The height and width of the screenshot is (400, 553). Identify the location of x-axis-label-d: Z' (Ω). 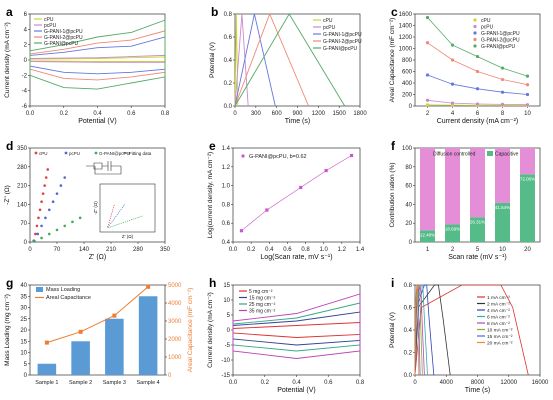
(97, 257).